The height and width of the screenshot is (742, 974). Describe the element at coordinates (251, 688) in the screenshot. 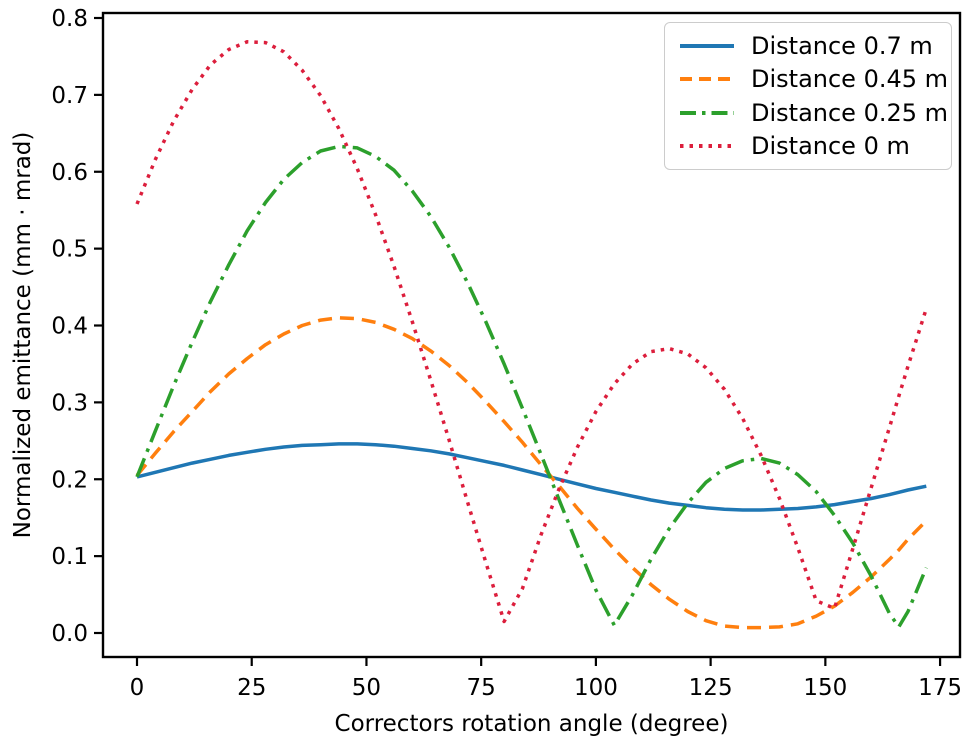

I see `x-tick-label: 25` at that location.